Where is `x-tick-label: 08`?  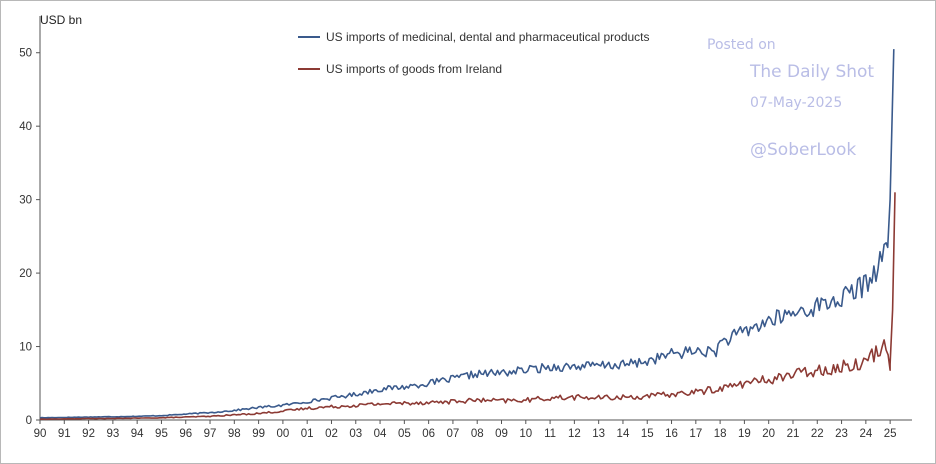 x-tick-label: 08 is located at coordinates (477, 434).